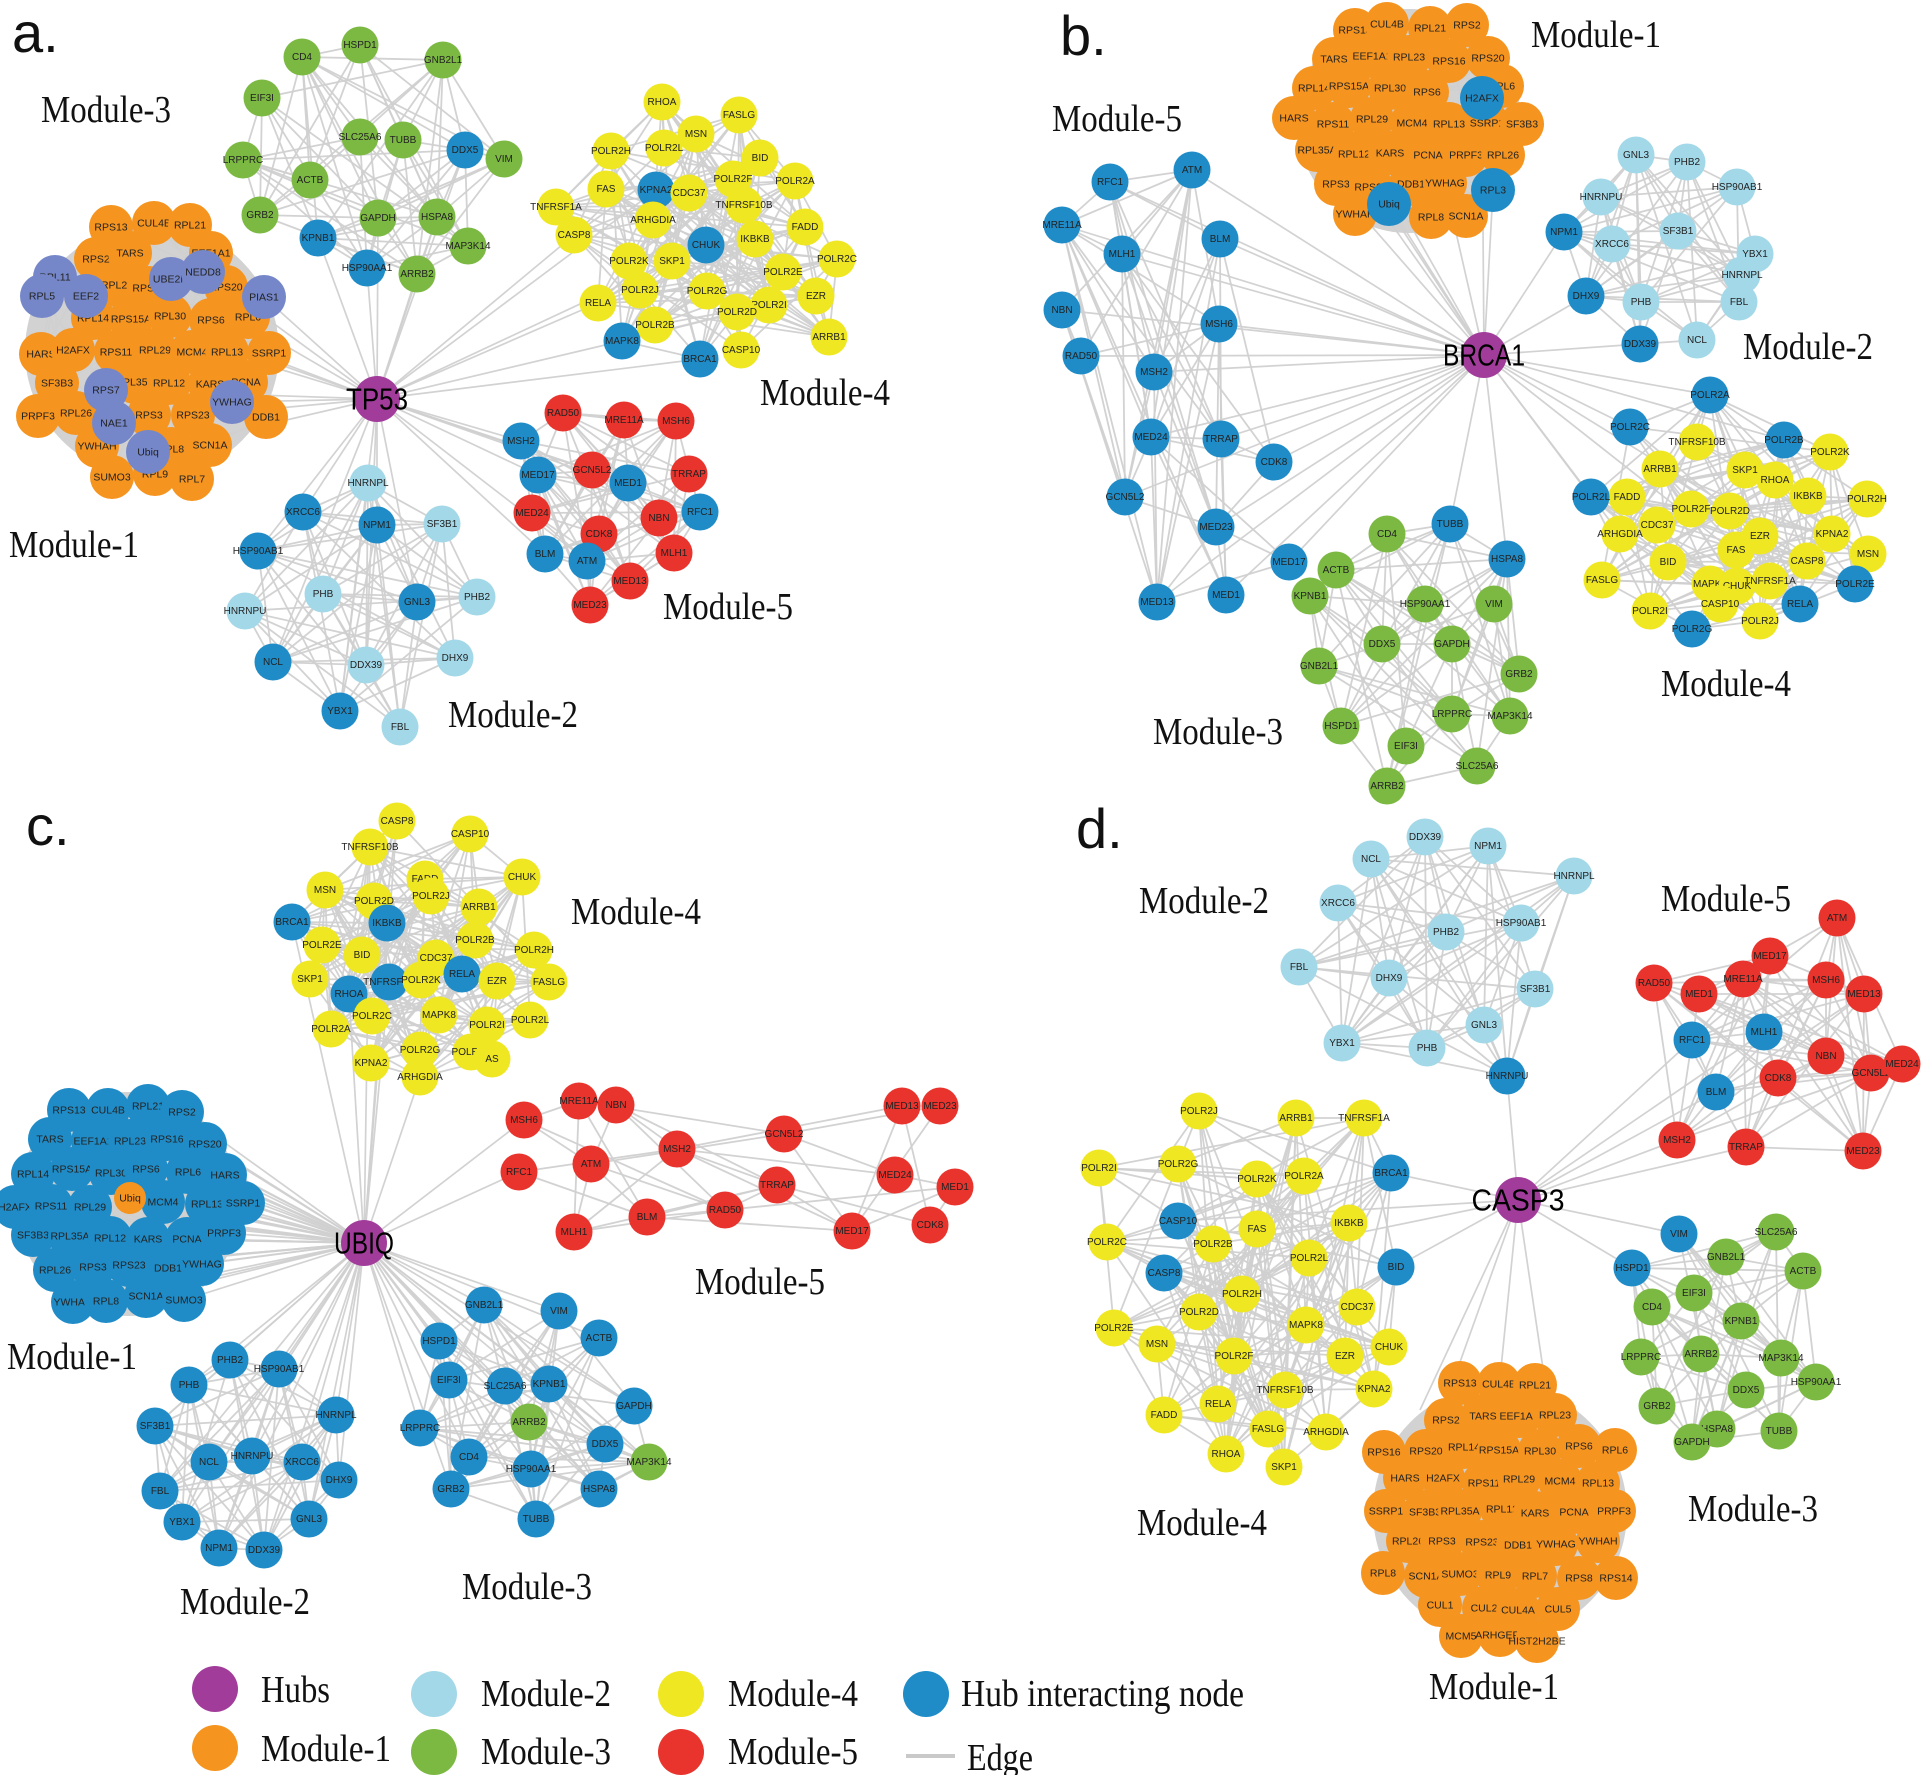  What do you see at coordinates (1654, 983) in the screenshot?
I see `svg-text: RAD50` at bounding box center [1654, 983].